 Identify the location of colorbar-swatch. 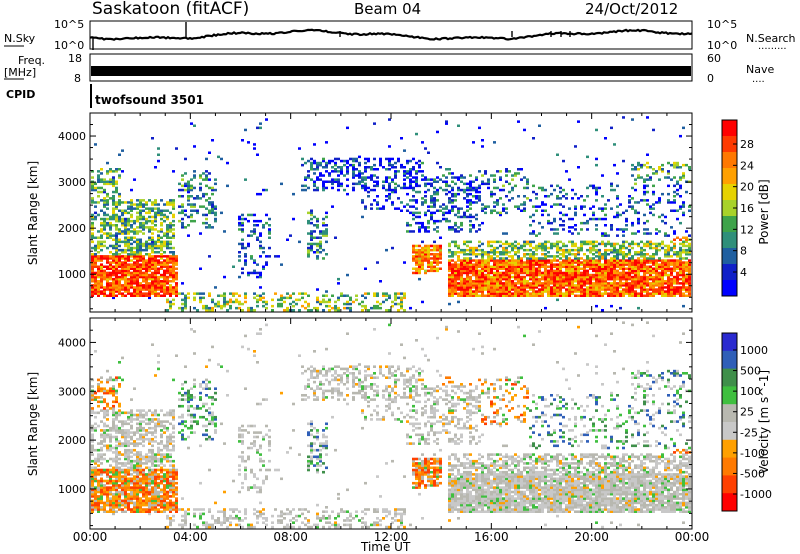
(729, 272).